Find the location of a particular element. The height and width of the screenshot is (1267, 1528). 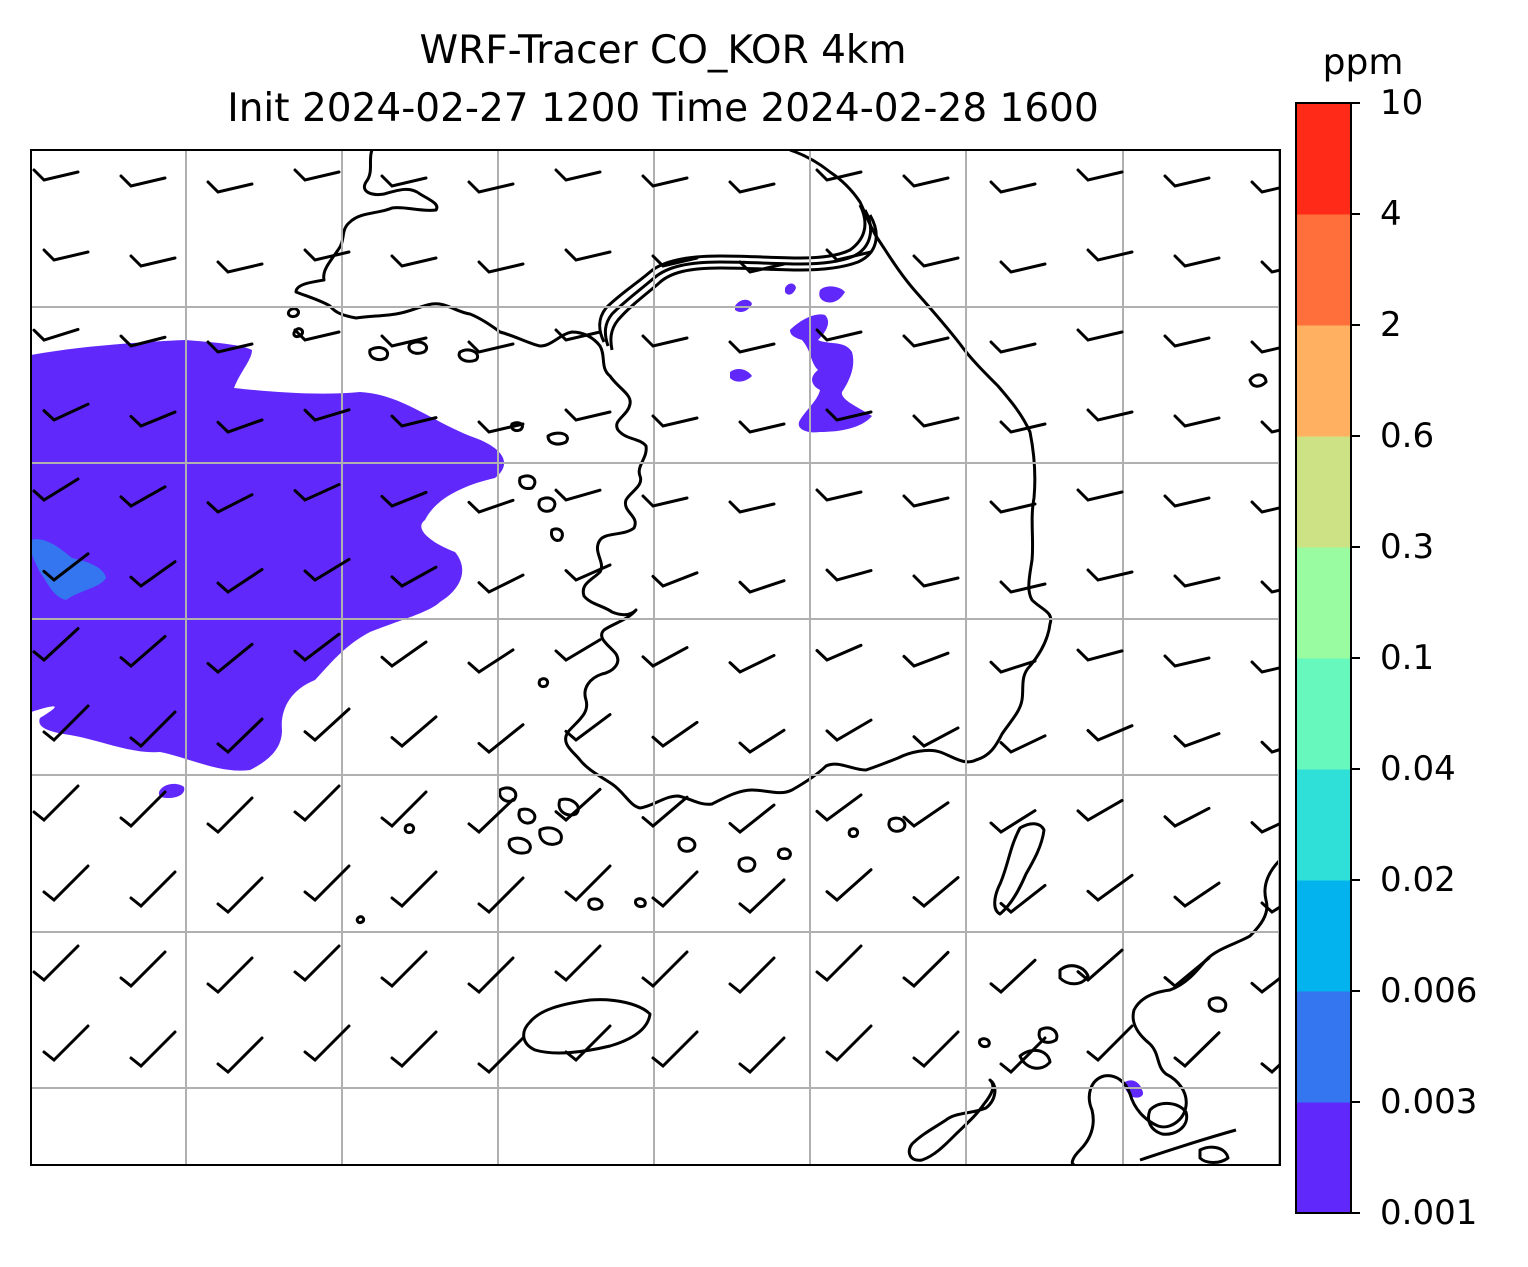

tracer-plume-east-b is located at coordinates (832, 294).